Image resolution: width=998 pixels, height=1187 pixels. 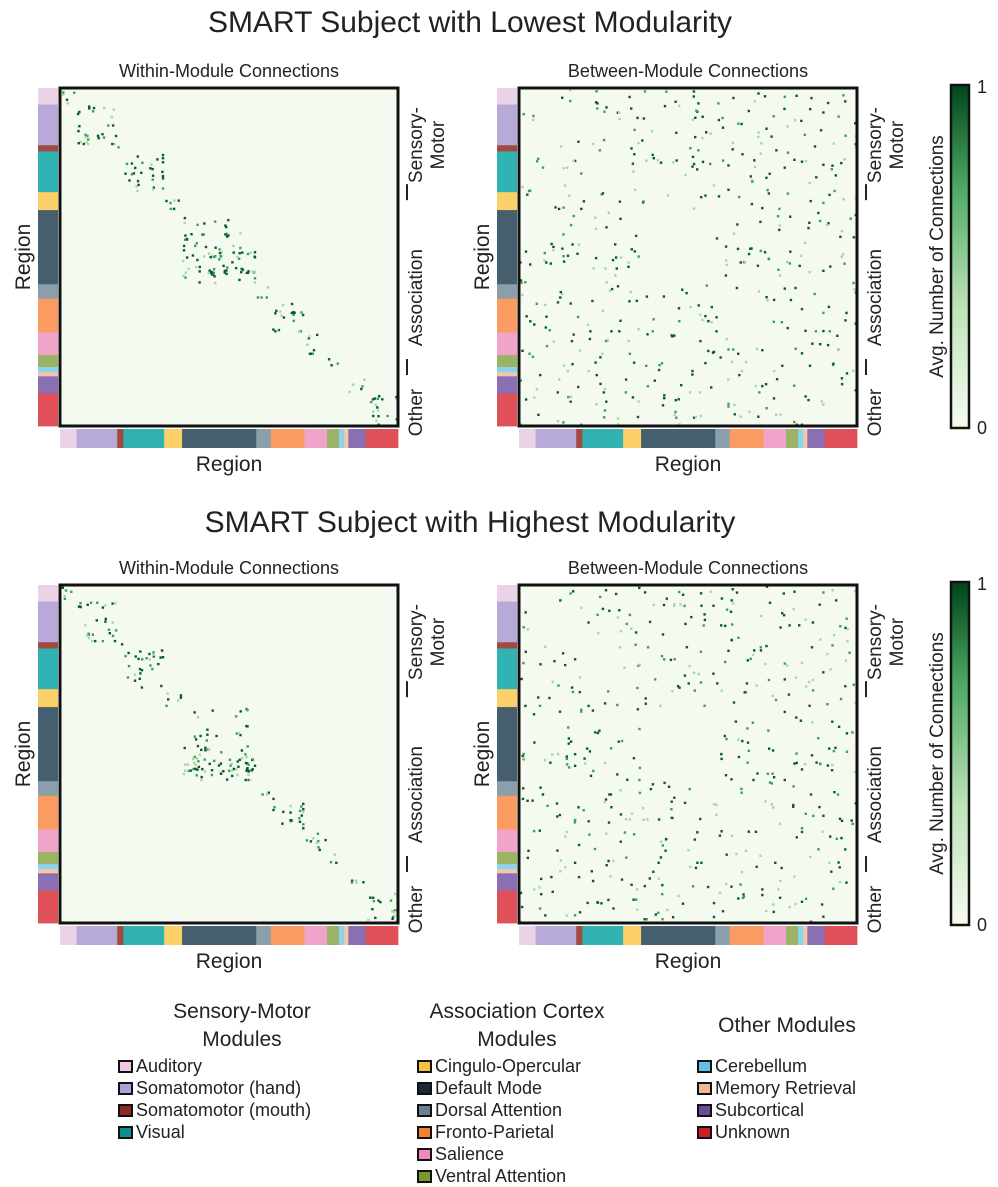 I want to click on group-label-sensory-motor: Motor, so click(x=897, y=641).